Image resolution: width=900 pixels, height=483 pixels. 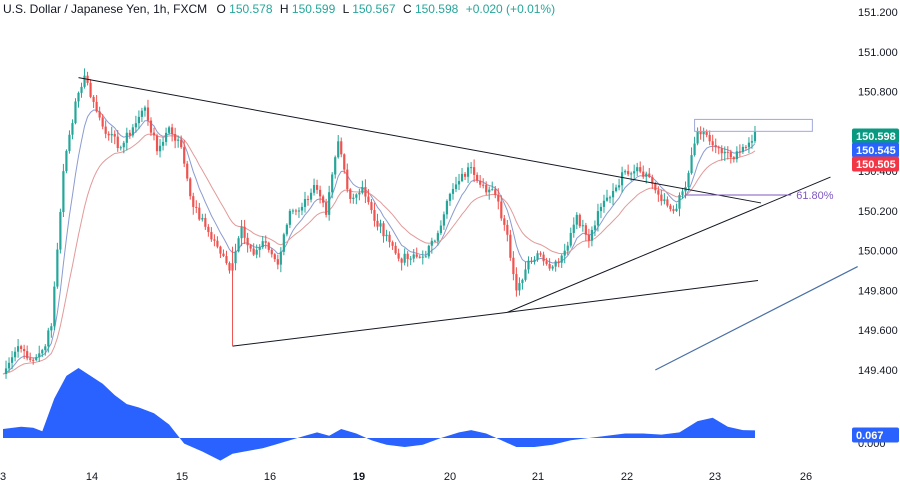 What do you see at coordinates (406, 477) in the screenshot?
I see `time-axis: 3 14 15 16 19 20 21 22 23 26` at bounding box center [406, 477].